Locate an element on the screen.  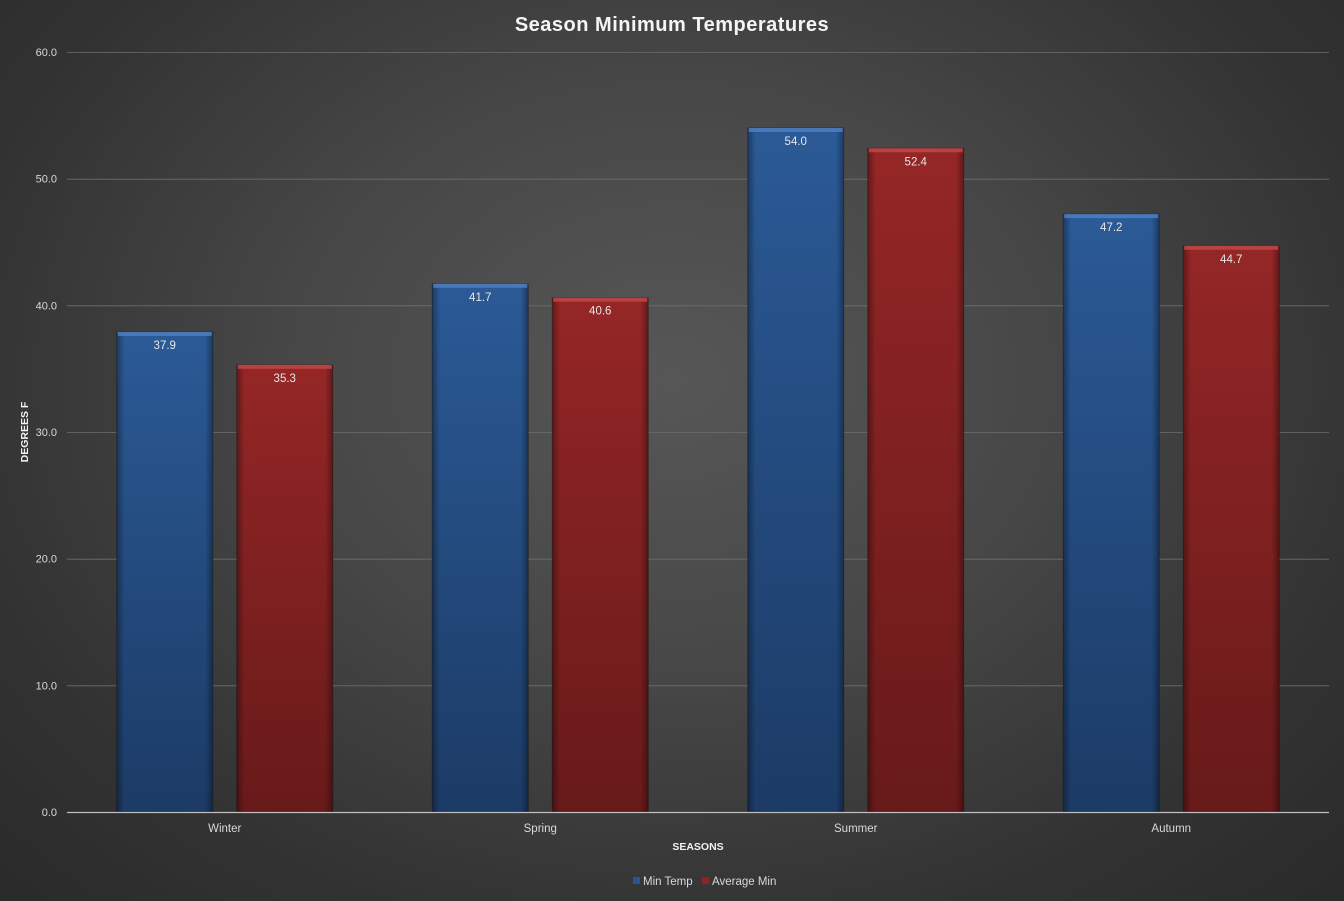
data-label: 54.0 is located at coordinates (796, 142).